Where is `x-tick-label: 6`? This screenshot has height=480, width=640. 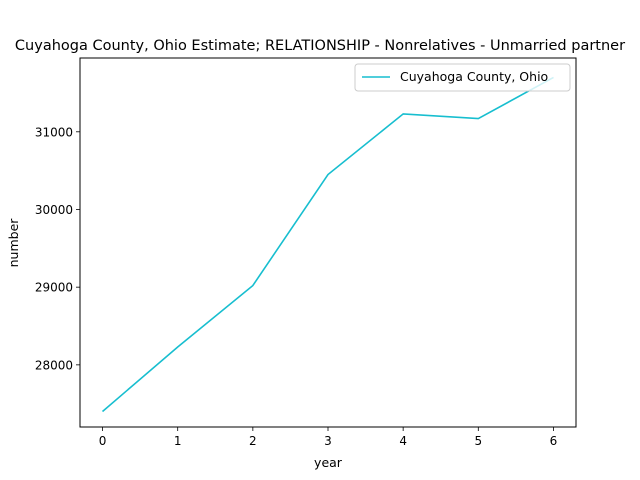
x-tick-label: 6 is located at coordinates (554, 441).